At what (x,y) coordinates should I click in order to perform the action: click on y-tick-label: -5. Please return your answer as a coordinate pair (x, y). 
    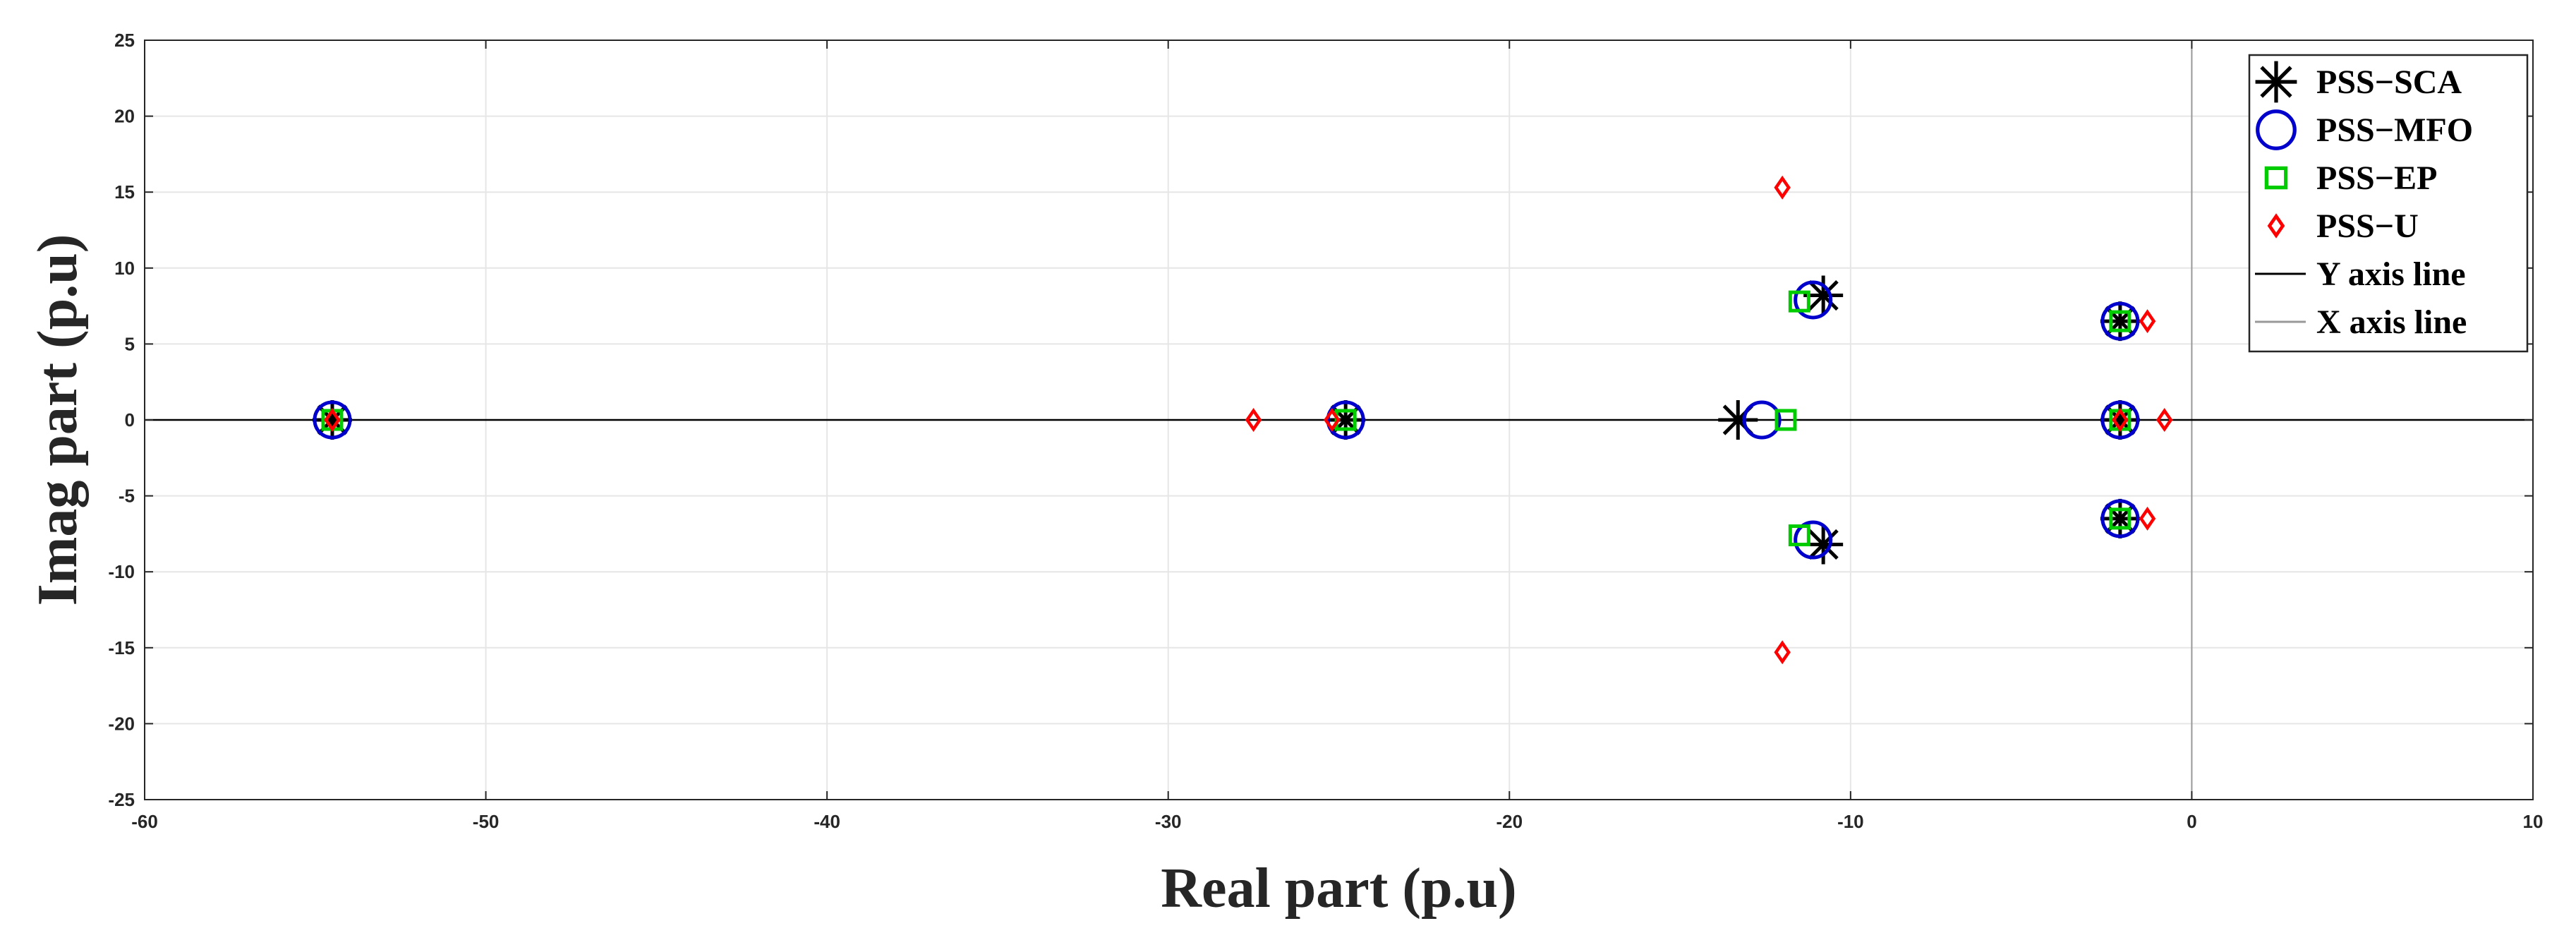
    Looking at the image, I should click on (127, 496).